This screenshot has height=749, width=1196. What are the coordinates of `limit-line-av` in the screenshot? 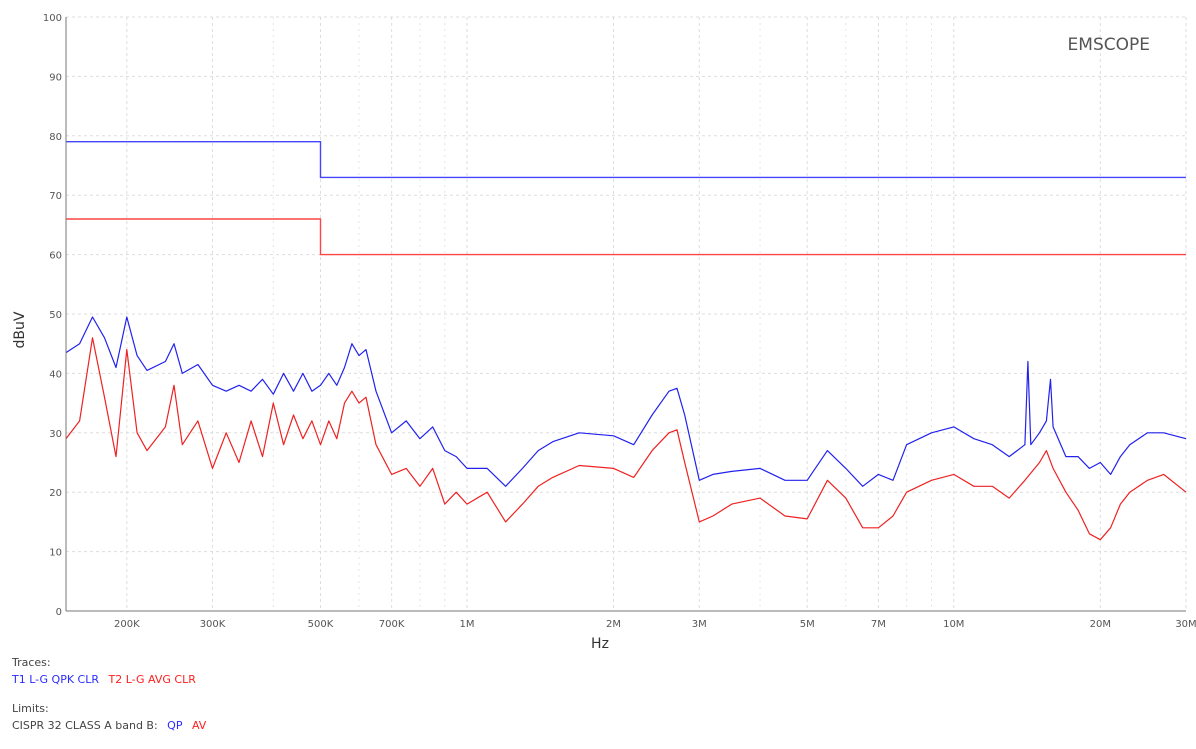 It's located at (626, 237).